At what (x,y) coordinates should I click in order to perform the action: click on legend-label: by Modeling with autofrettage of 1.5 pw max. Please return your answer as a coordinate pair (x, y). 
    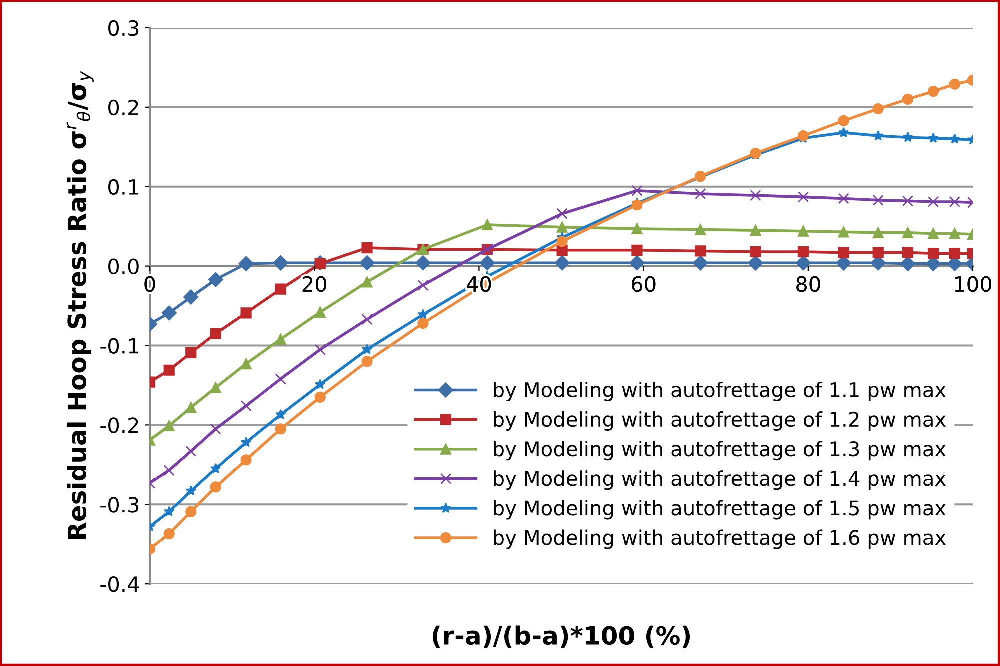
    Looking at the image, I should click on (720, 510).